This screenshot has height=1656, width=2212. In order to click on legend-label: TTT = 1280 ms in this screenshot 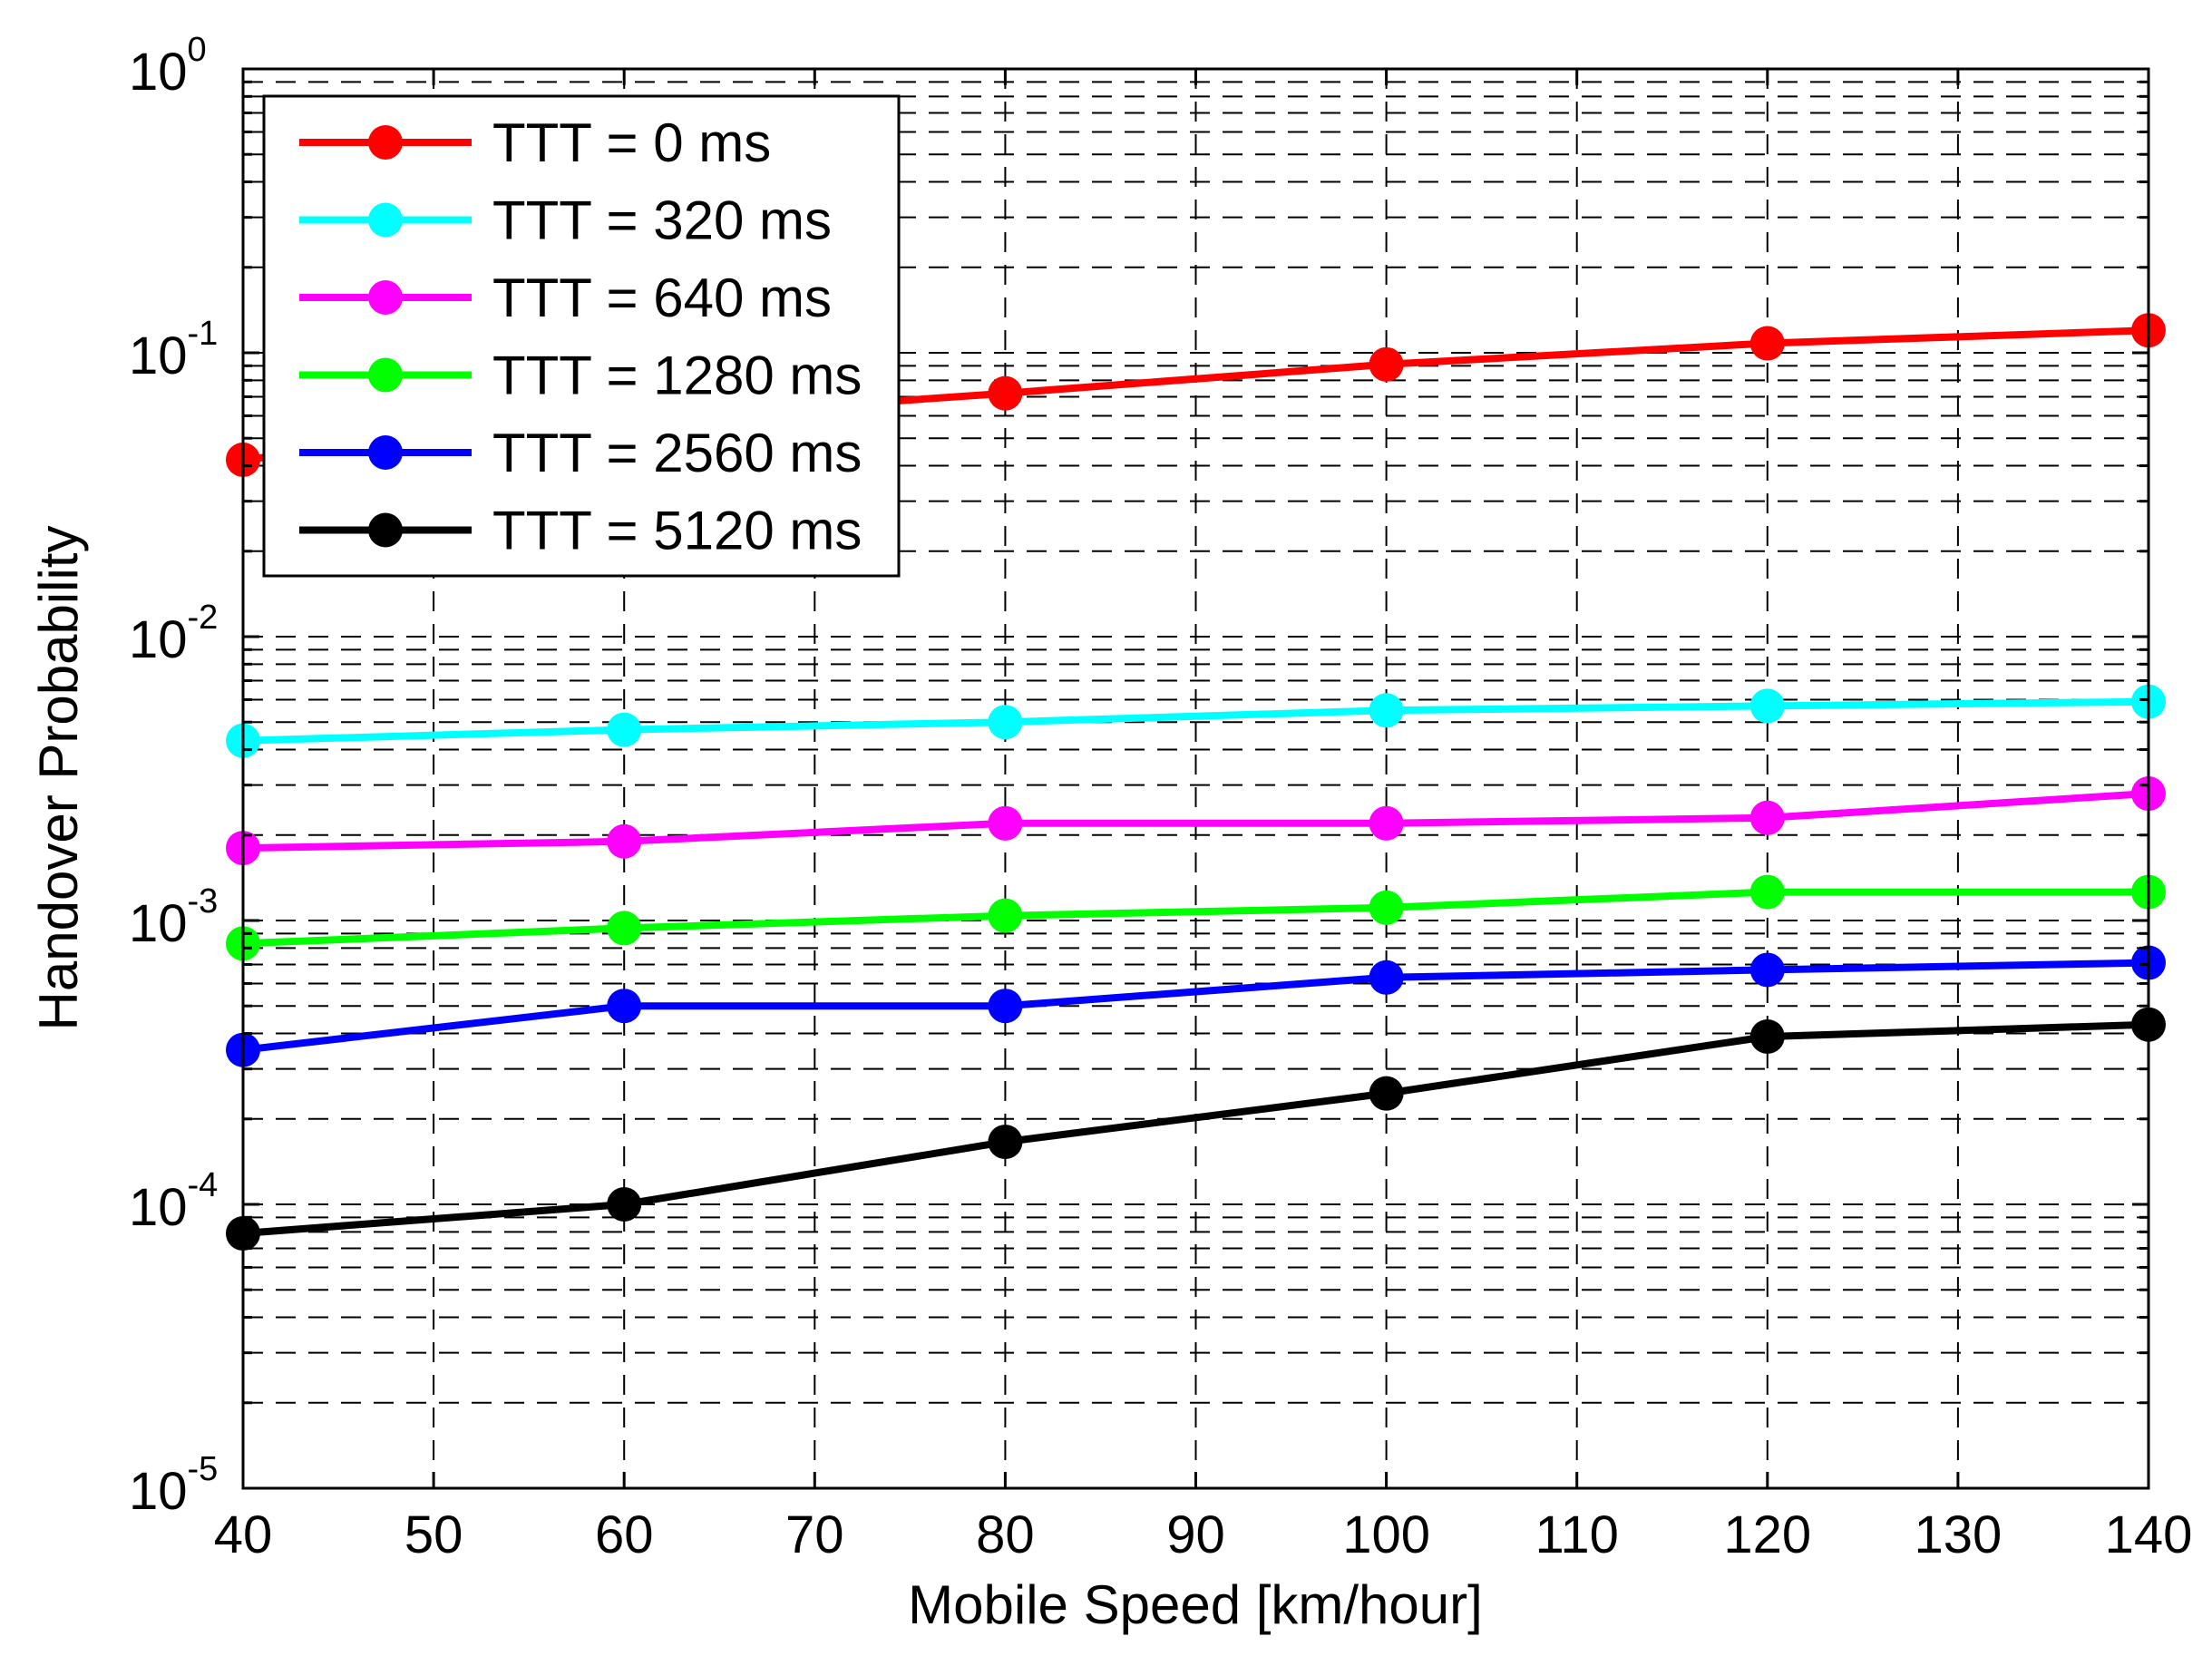, I will do `click(677, 376)`.